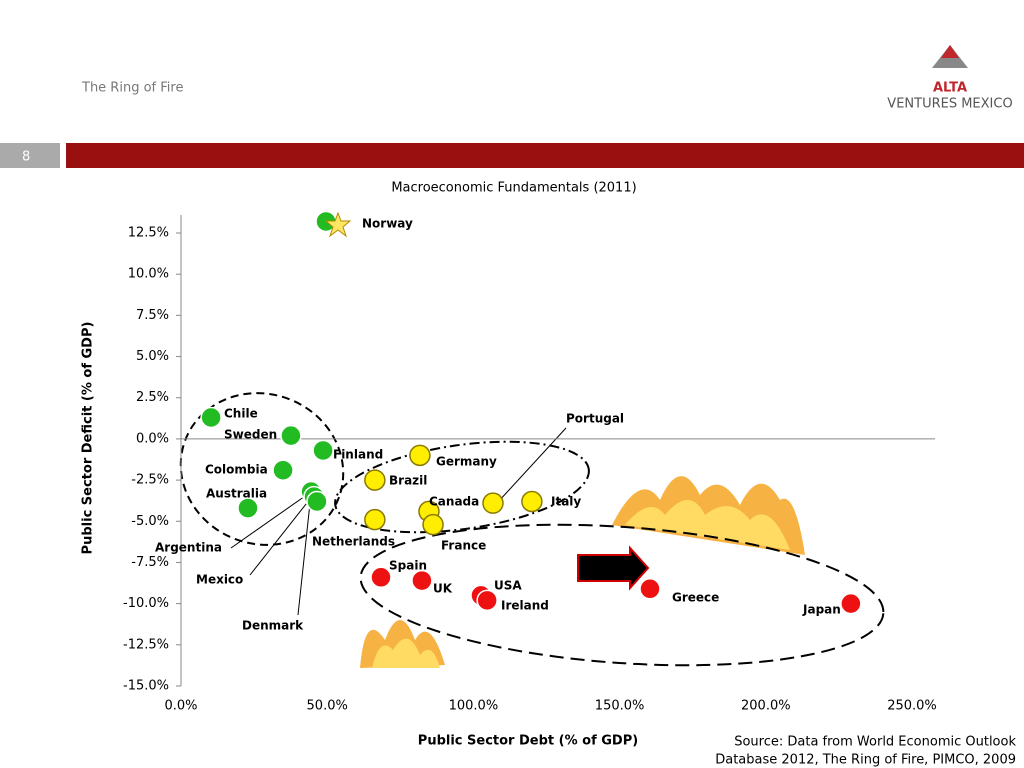 The image size is (1024, 768). What do you see at coordinates (408, 481) in the screenshot?
I see `point-label: Brazil` at bounding box center [408, 481].